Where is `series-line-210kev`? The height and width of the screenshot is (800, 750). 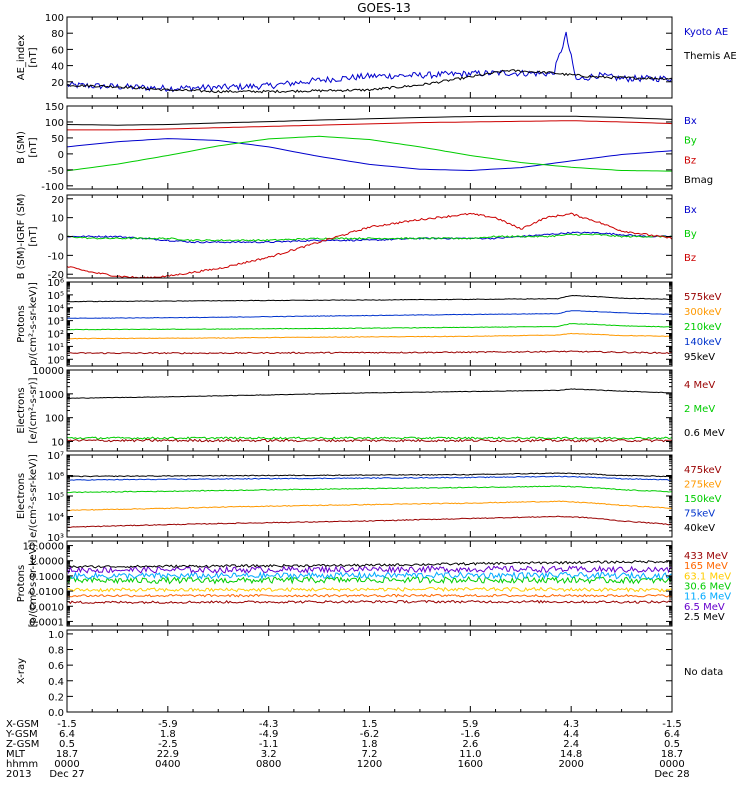
series-line-210kev is located at coordinates (369, 327).